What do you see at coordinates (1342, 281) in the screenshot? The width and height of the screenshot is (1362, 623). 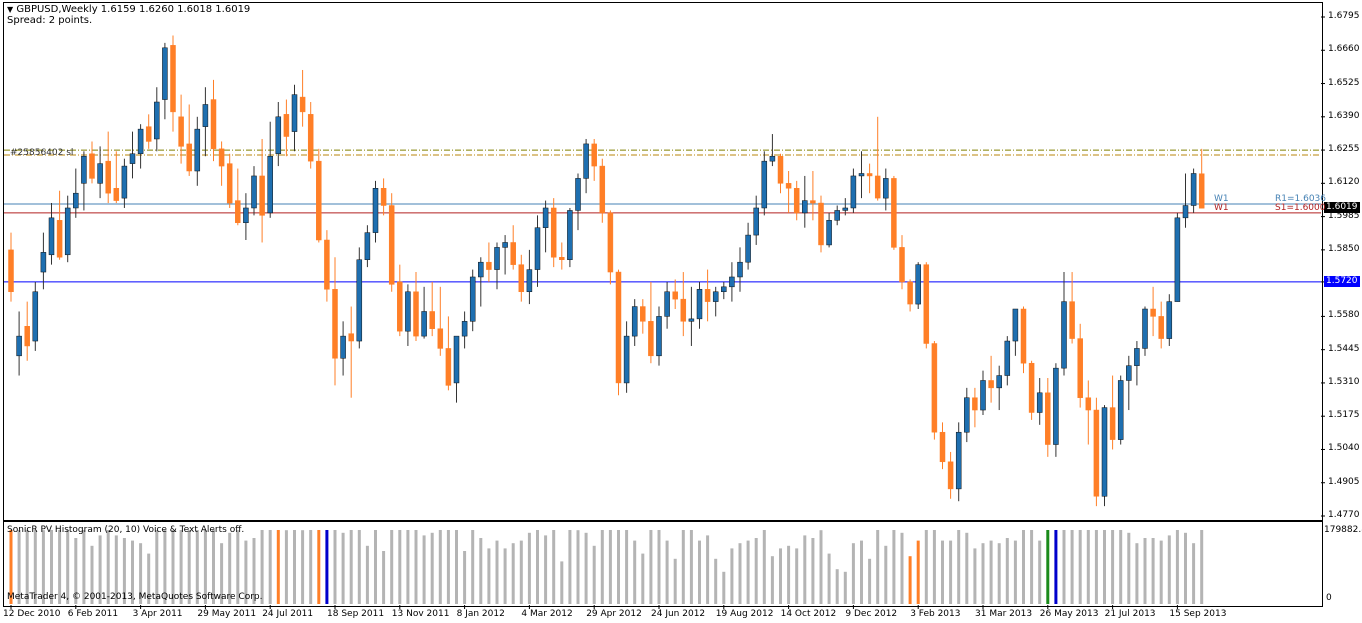 I see `hline-price-tag: 1.5720` at bounding box center [1342, 281].